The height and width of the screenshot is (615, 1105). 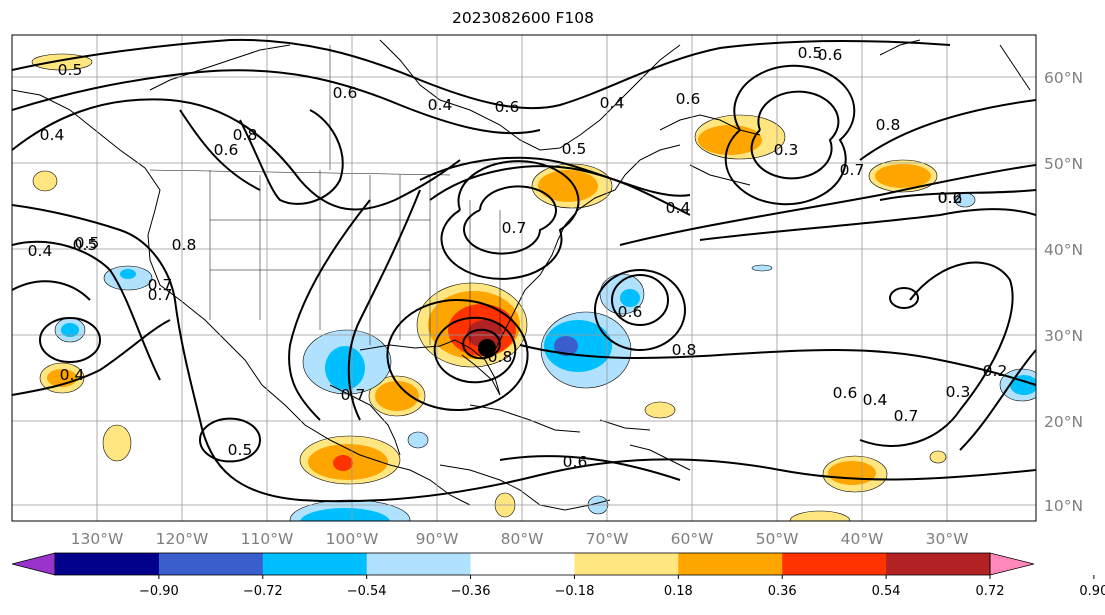 I want to click on colorbar-tick-label: −0.36, so click(x=471, y=591).